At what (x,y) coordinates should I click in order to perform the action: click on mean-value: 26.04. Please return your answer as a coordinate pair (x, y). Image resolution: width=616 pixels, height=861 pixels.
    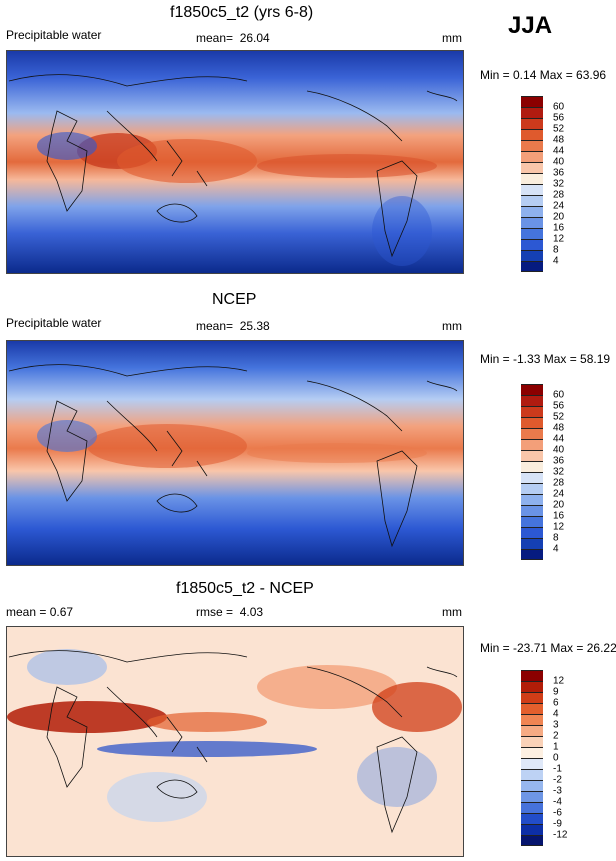
    Looking at the image, I should click on (254, 38).